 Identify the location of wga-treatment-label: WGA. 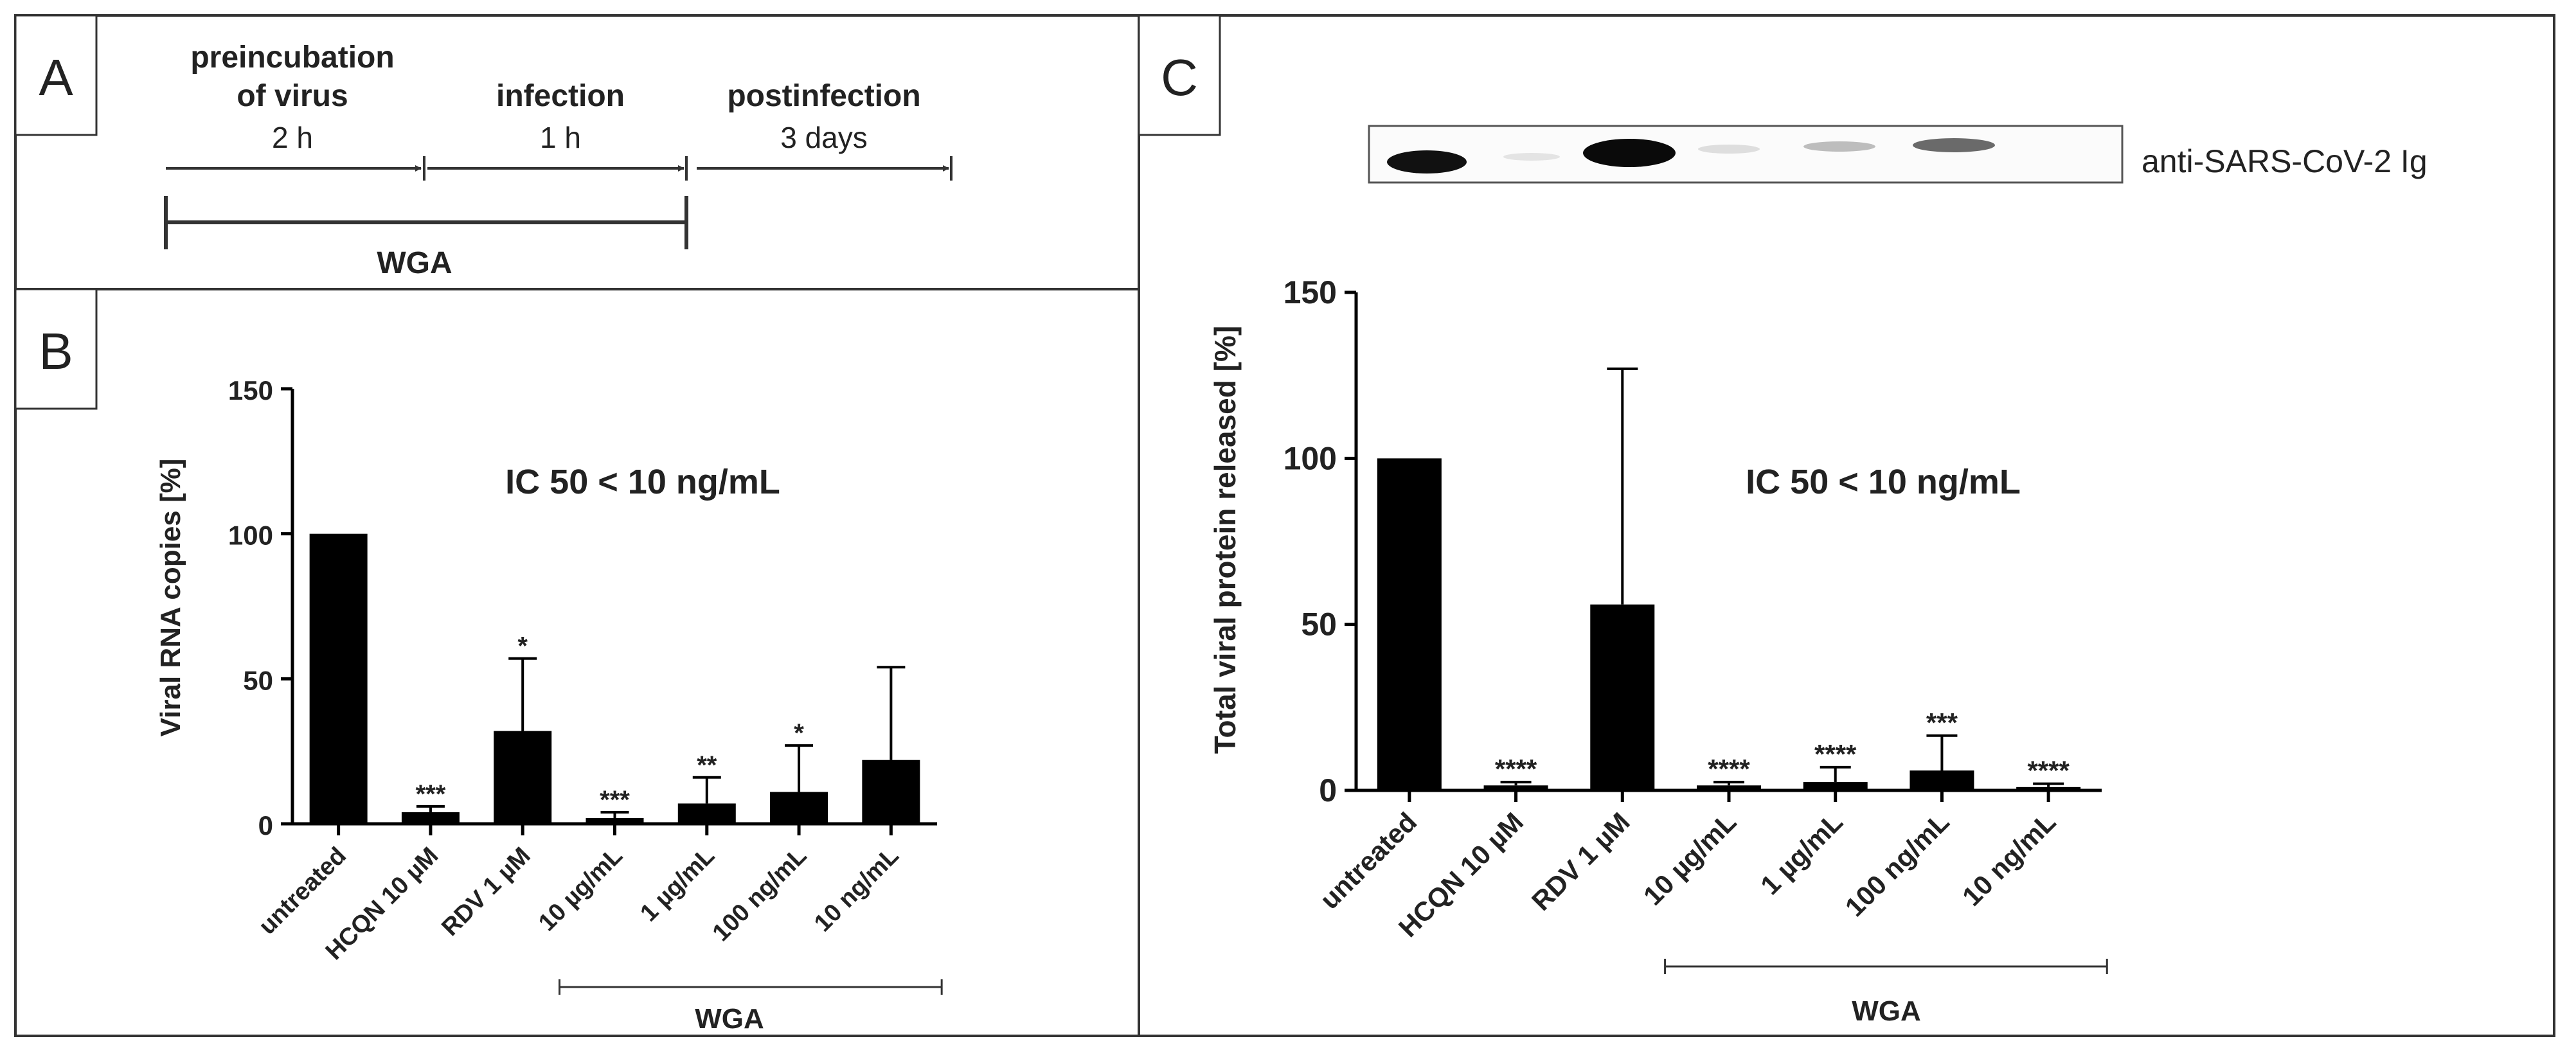
(414, 263).